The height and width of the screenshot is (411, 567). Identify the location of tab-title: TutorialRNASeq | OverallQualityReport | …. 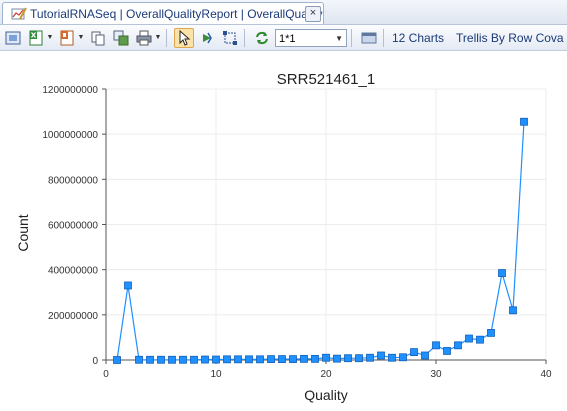
(176, 13).